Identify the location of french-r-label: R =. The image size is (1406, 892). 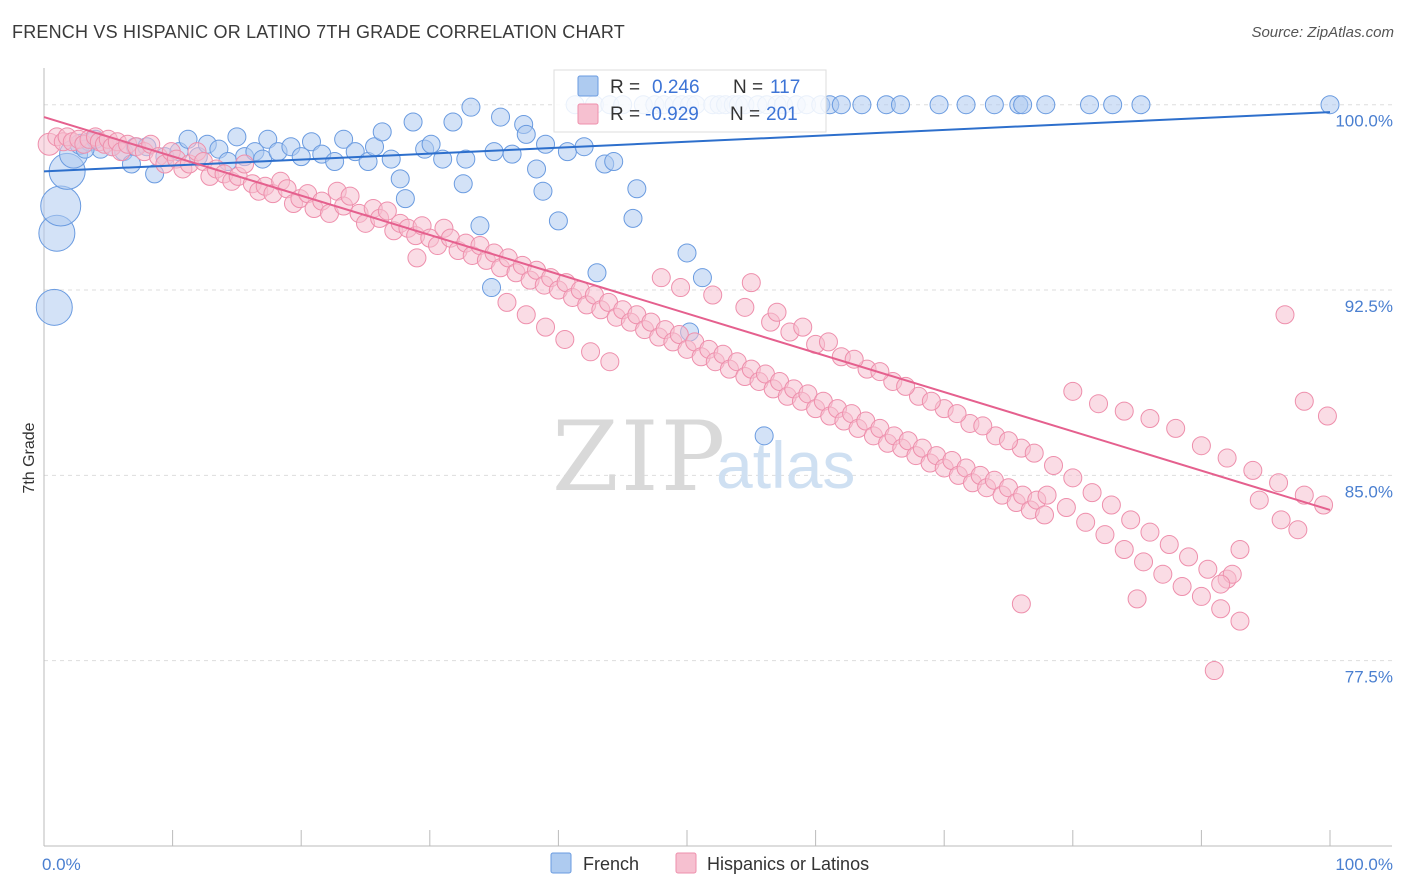
(625, 87).